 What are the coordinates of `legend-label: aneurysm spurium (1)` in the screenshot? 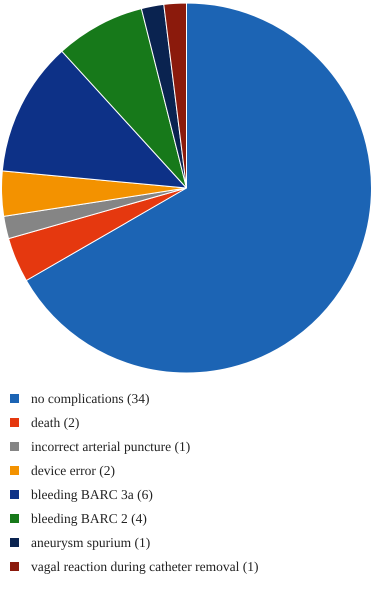 It's located at (90, 542).